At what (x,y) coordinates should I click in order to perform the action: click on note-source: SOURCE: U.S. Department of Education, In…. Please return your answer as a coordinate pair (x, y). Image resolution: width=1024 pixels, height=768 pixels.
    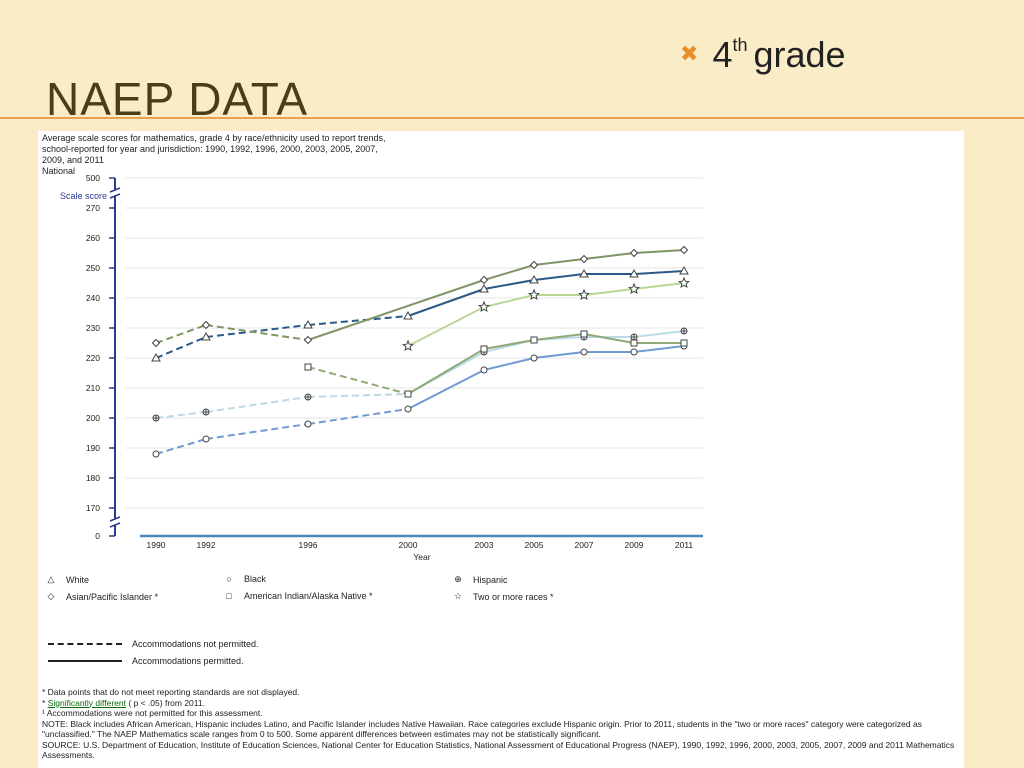
    Looking at the image, I should click on (498, 750).